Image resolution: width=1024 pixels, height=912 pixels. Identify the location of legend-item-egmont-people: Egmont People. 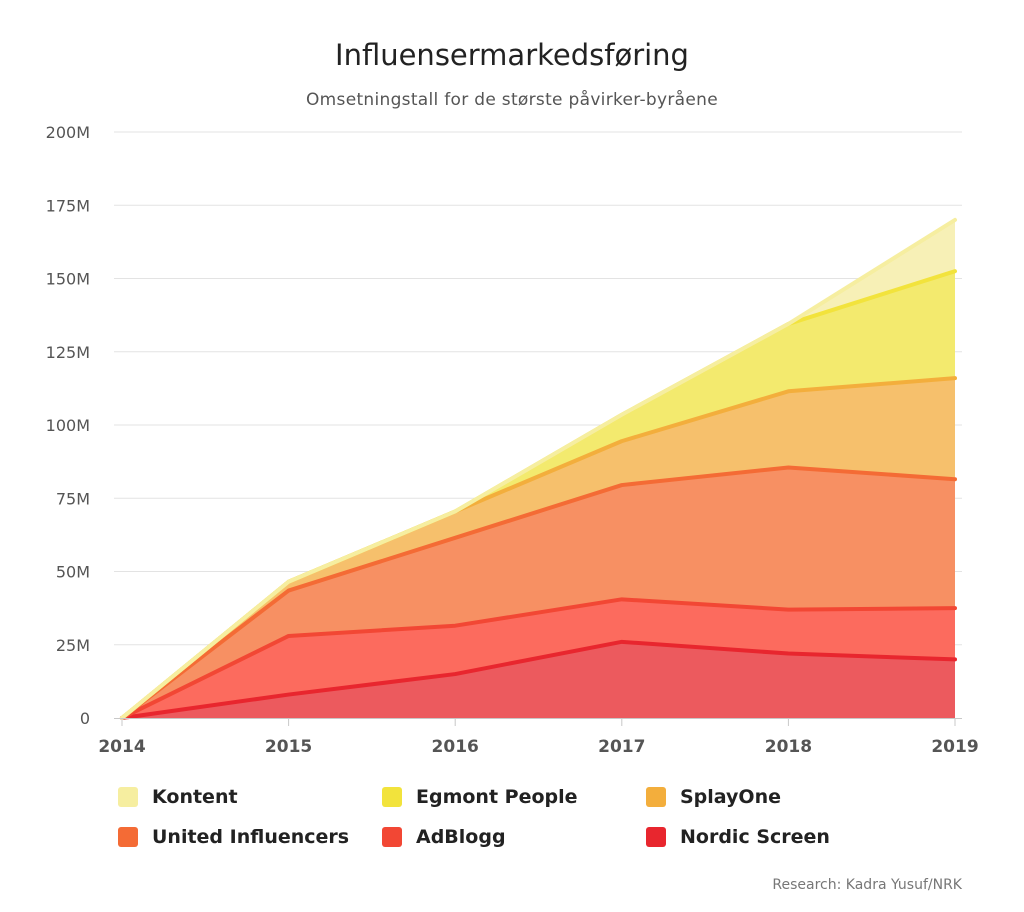
(480, 797).